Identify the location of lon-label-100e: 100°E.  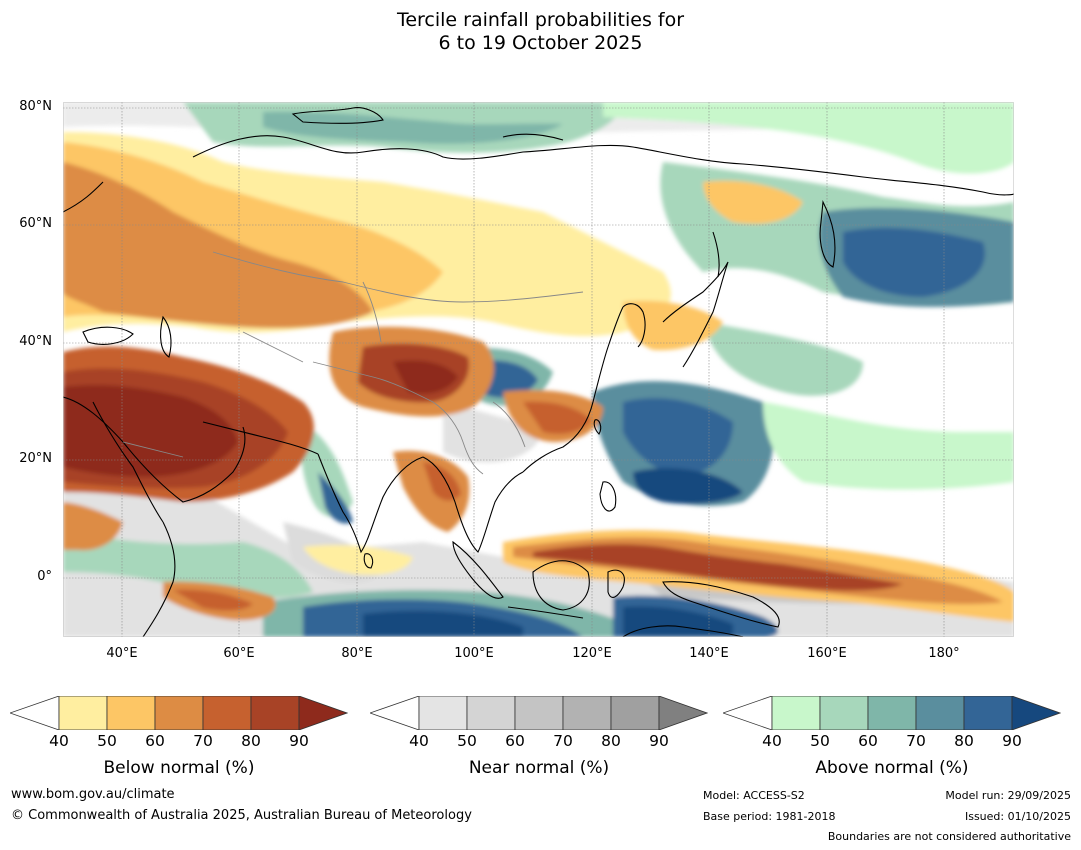
(474, 653).